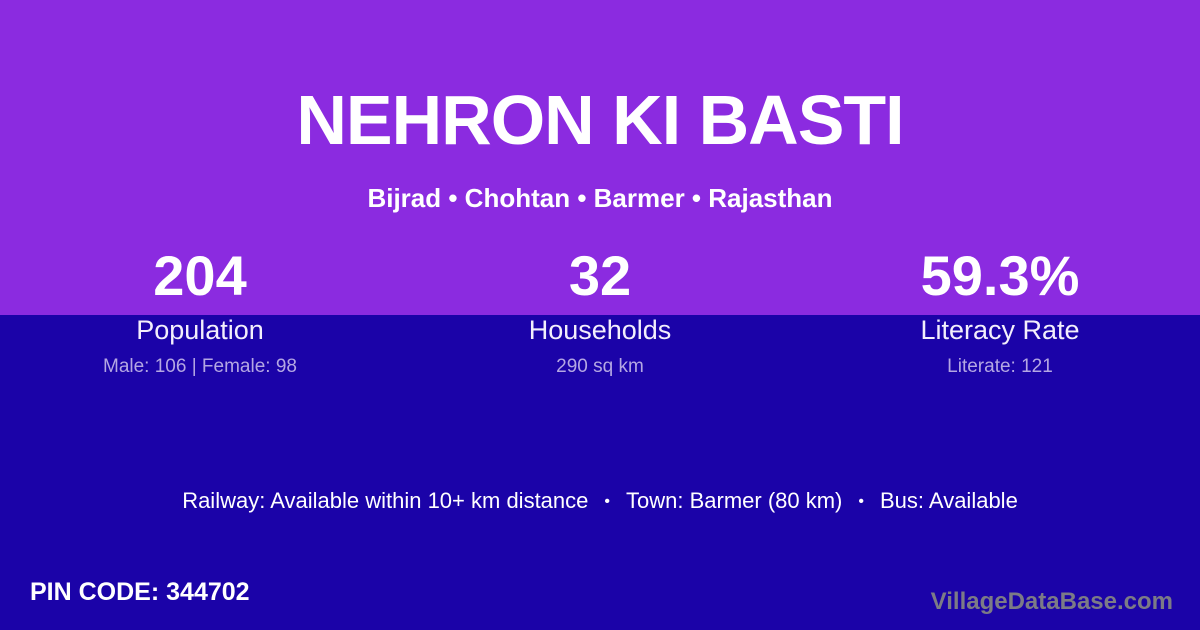  What do you see at coordinates (200, 275) in the screenshot?
I see `population-value: 204` at bounding box center [200, 275].